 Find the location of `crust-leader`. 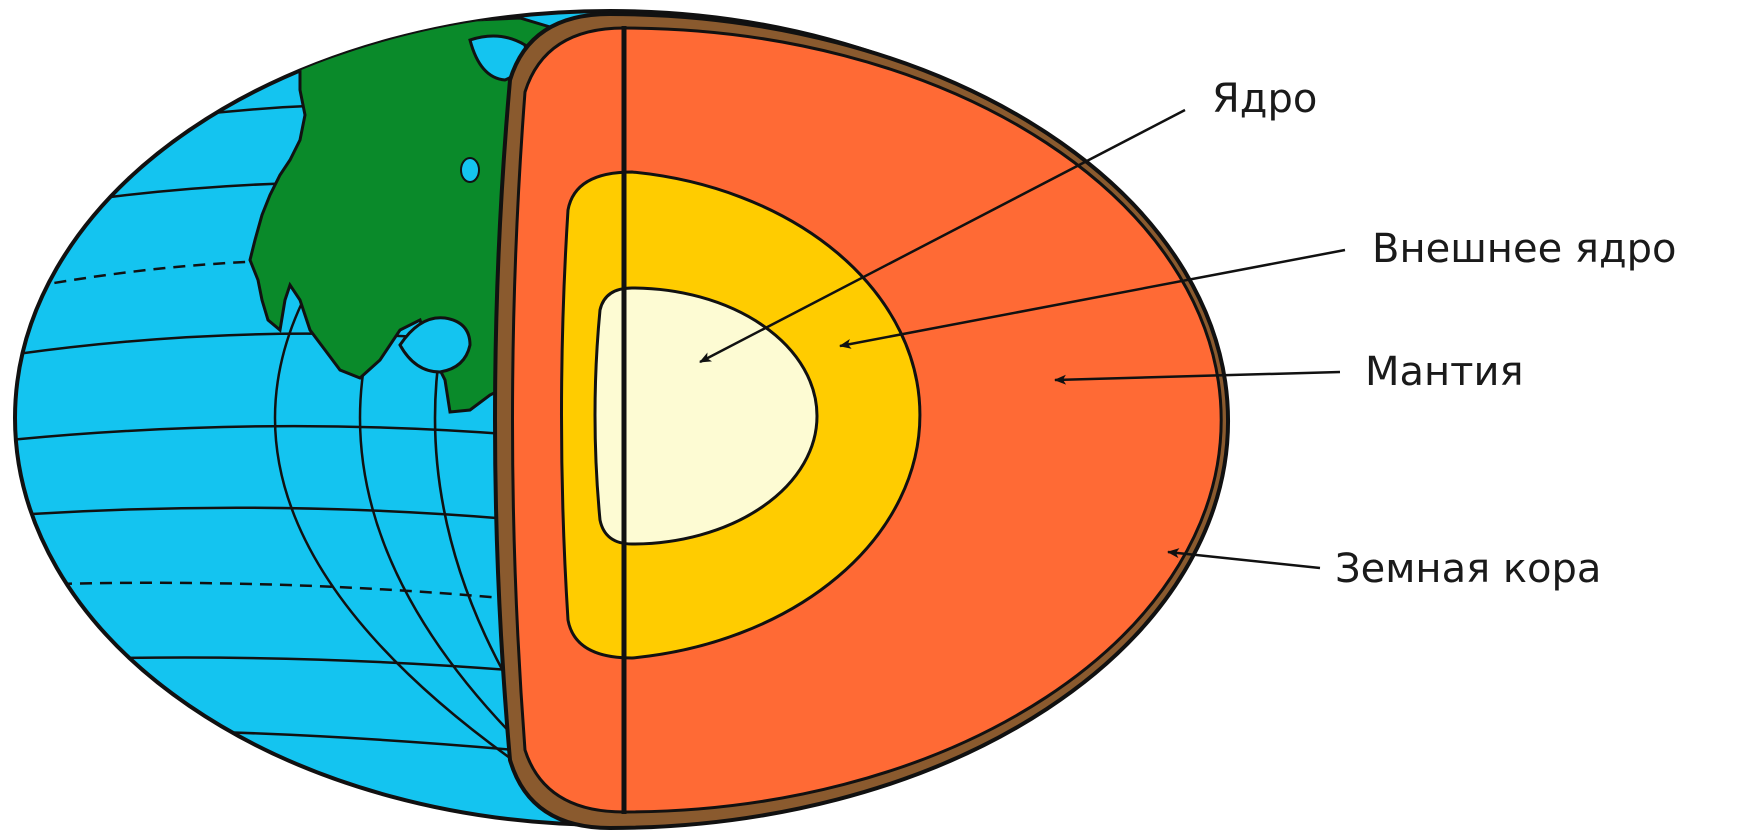

crust-leader is located at coordinates (1244, 559).